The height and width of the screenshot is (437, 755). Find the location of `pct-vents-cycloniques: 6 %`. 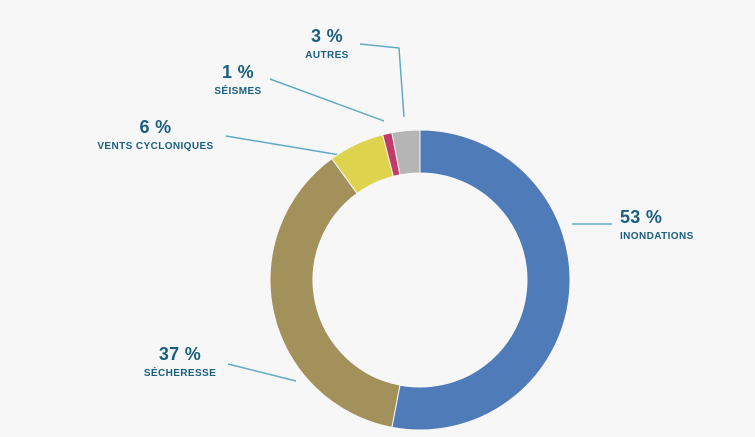

pct-vents-cycloniques: 6 % is located at coordinates (155, 127).